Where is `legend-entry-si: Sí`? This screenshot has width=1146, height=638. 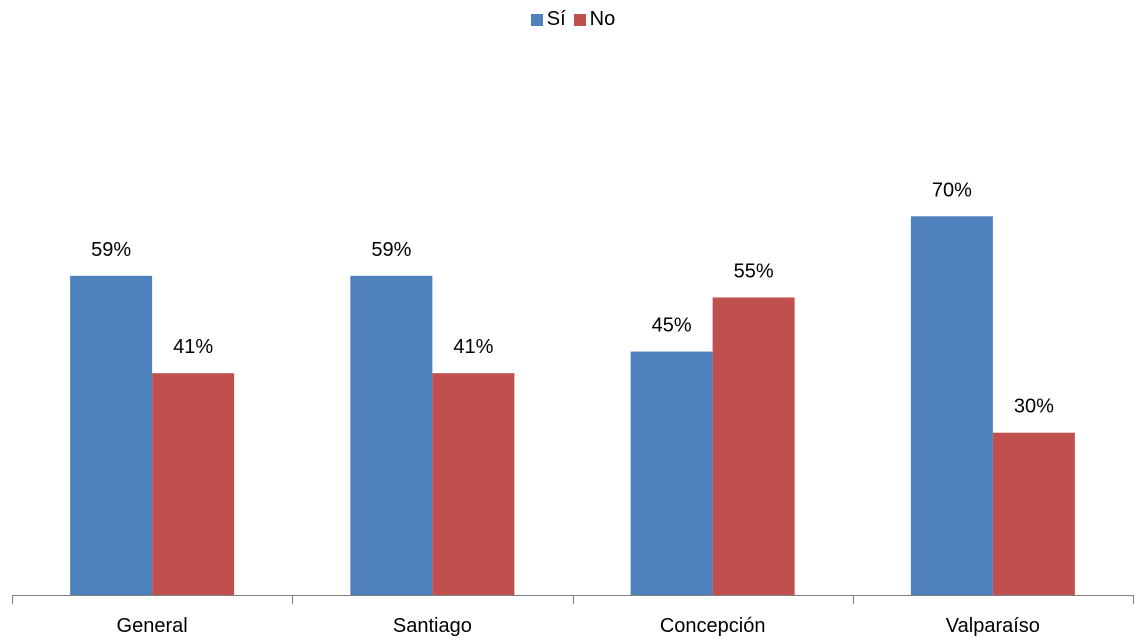
legend-entry-si: Sí is located at coordinates (548, 19).